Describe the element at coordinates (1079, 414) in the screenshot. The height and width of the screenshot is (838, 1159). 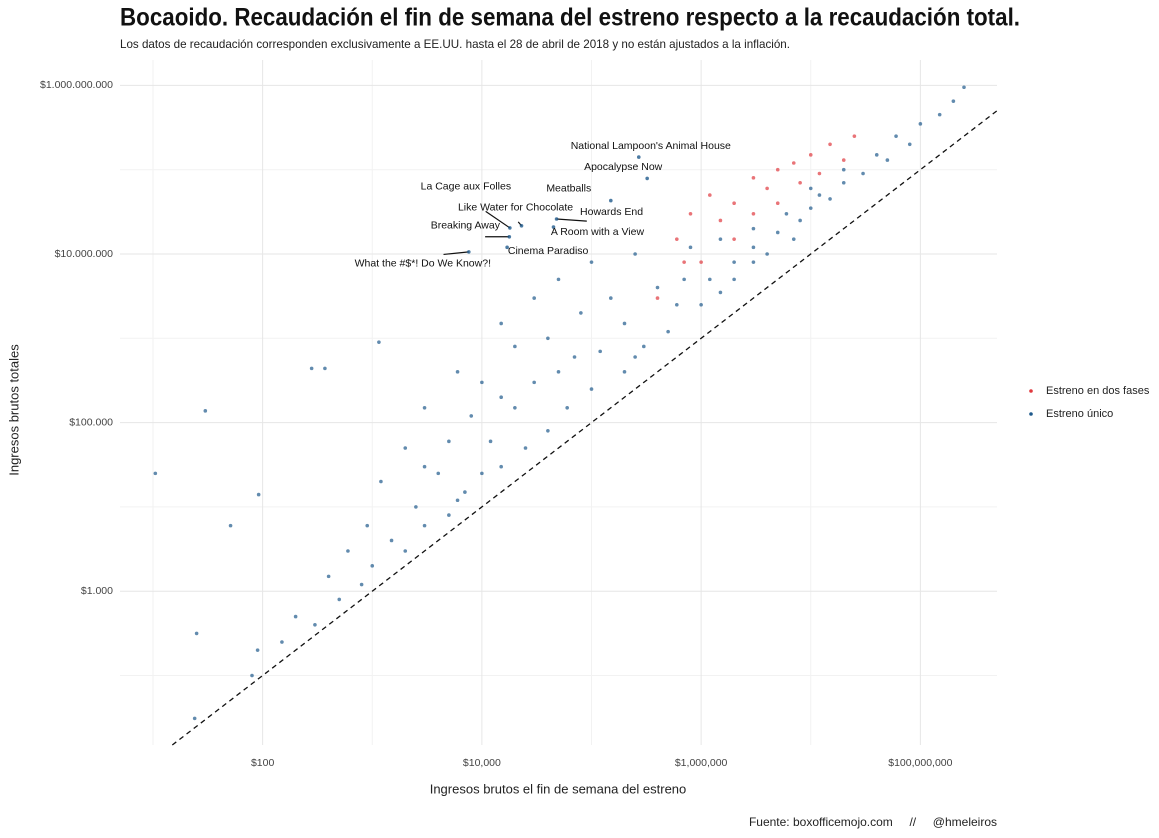
I see `legend-label: Estreno único` at that location.